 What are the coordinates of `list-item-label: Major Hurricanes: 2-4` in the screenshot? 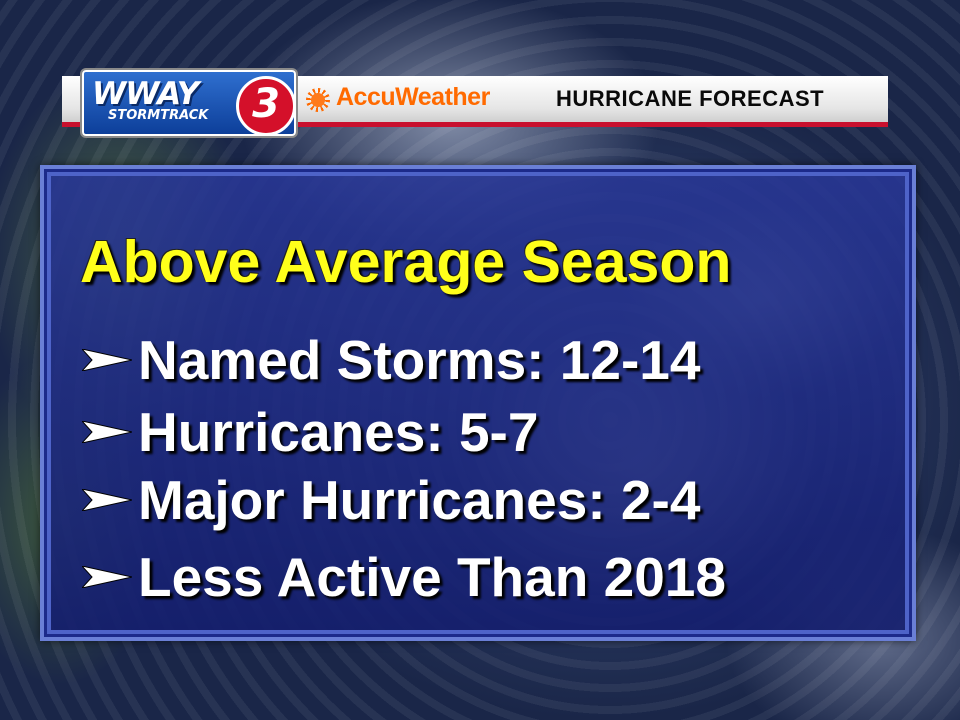 It's located at (419, 500).